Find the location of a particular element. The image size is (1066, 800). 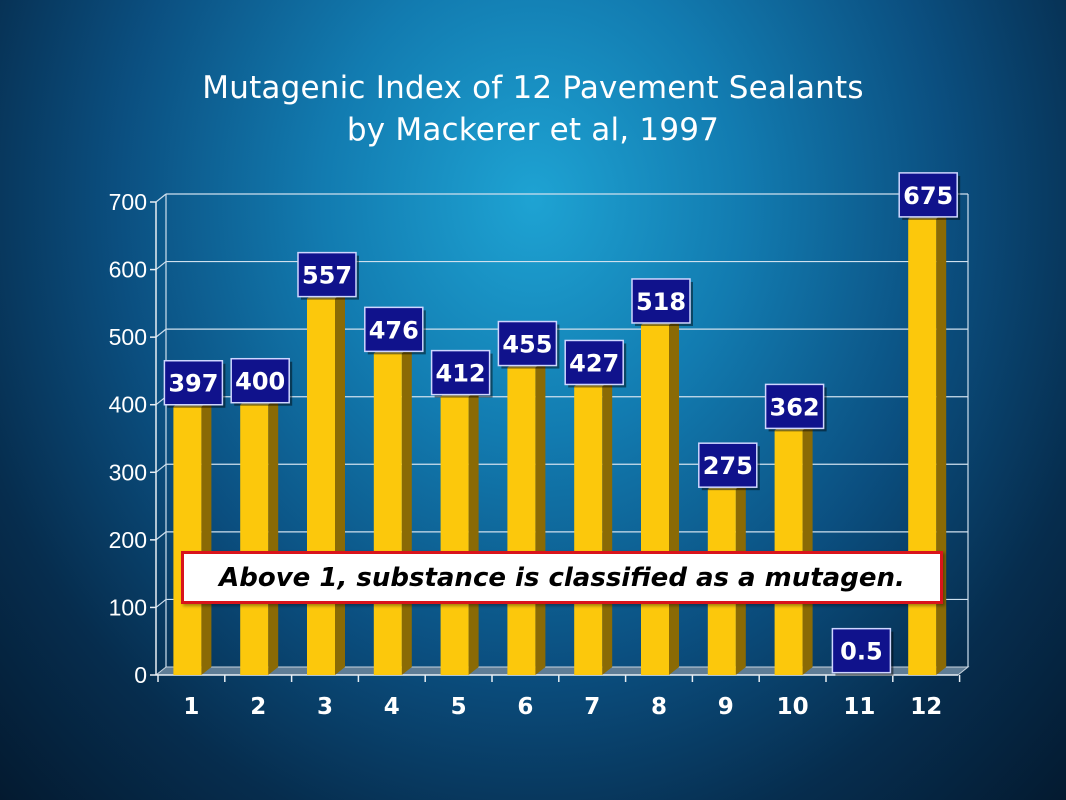

data-label: 412 is located at coordinates (461, 374).